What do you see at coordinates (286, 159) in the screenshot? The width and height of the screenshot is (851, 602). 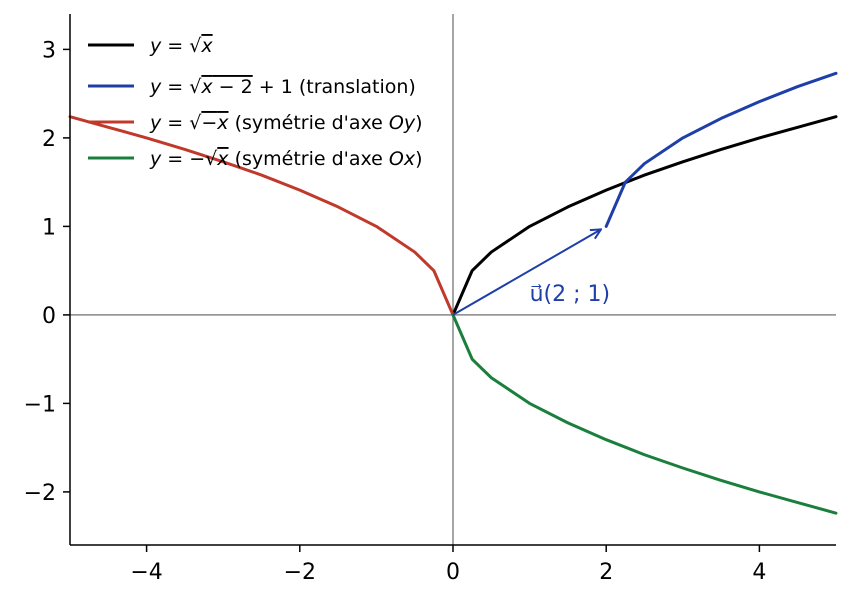 I see `legend-label: y = −√x (symétrie d'axe Ox)` at bounding box center [286, 159].